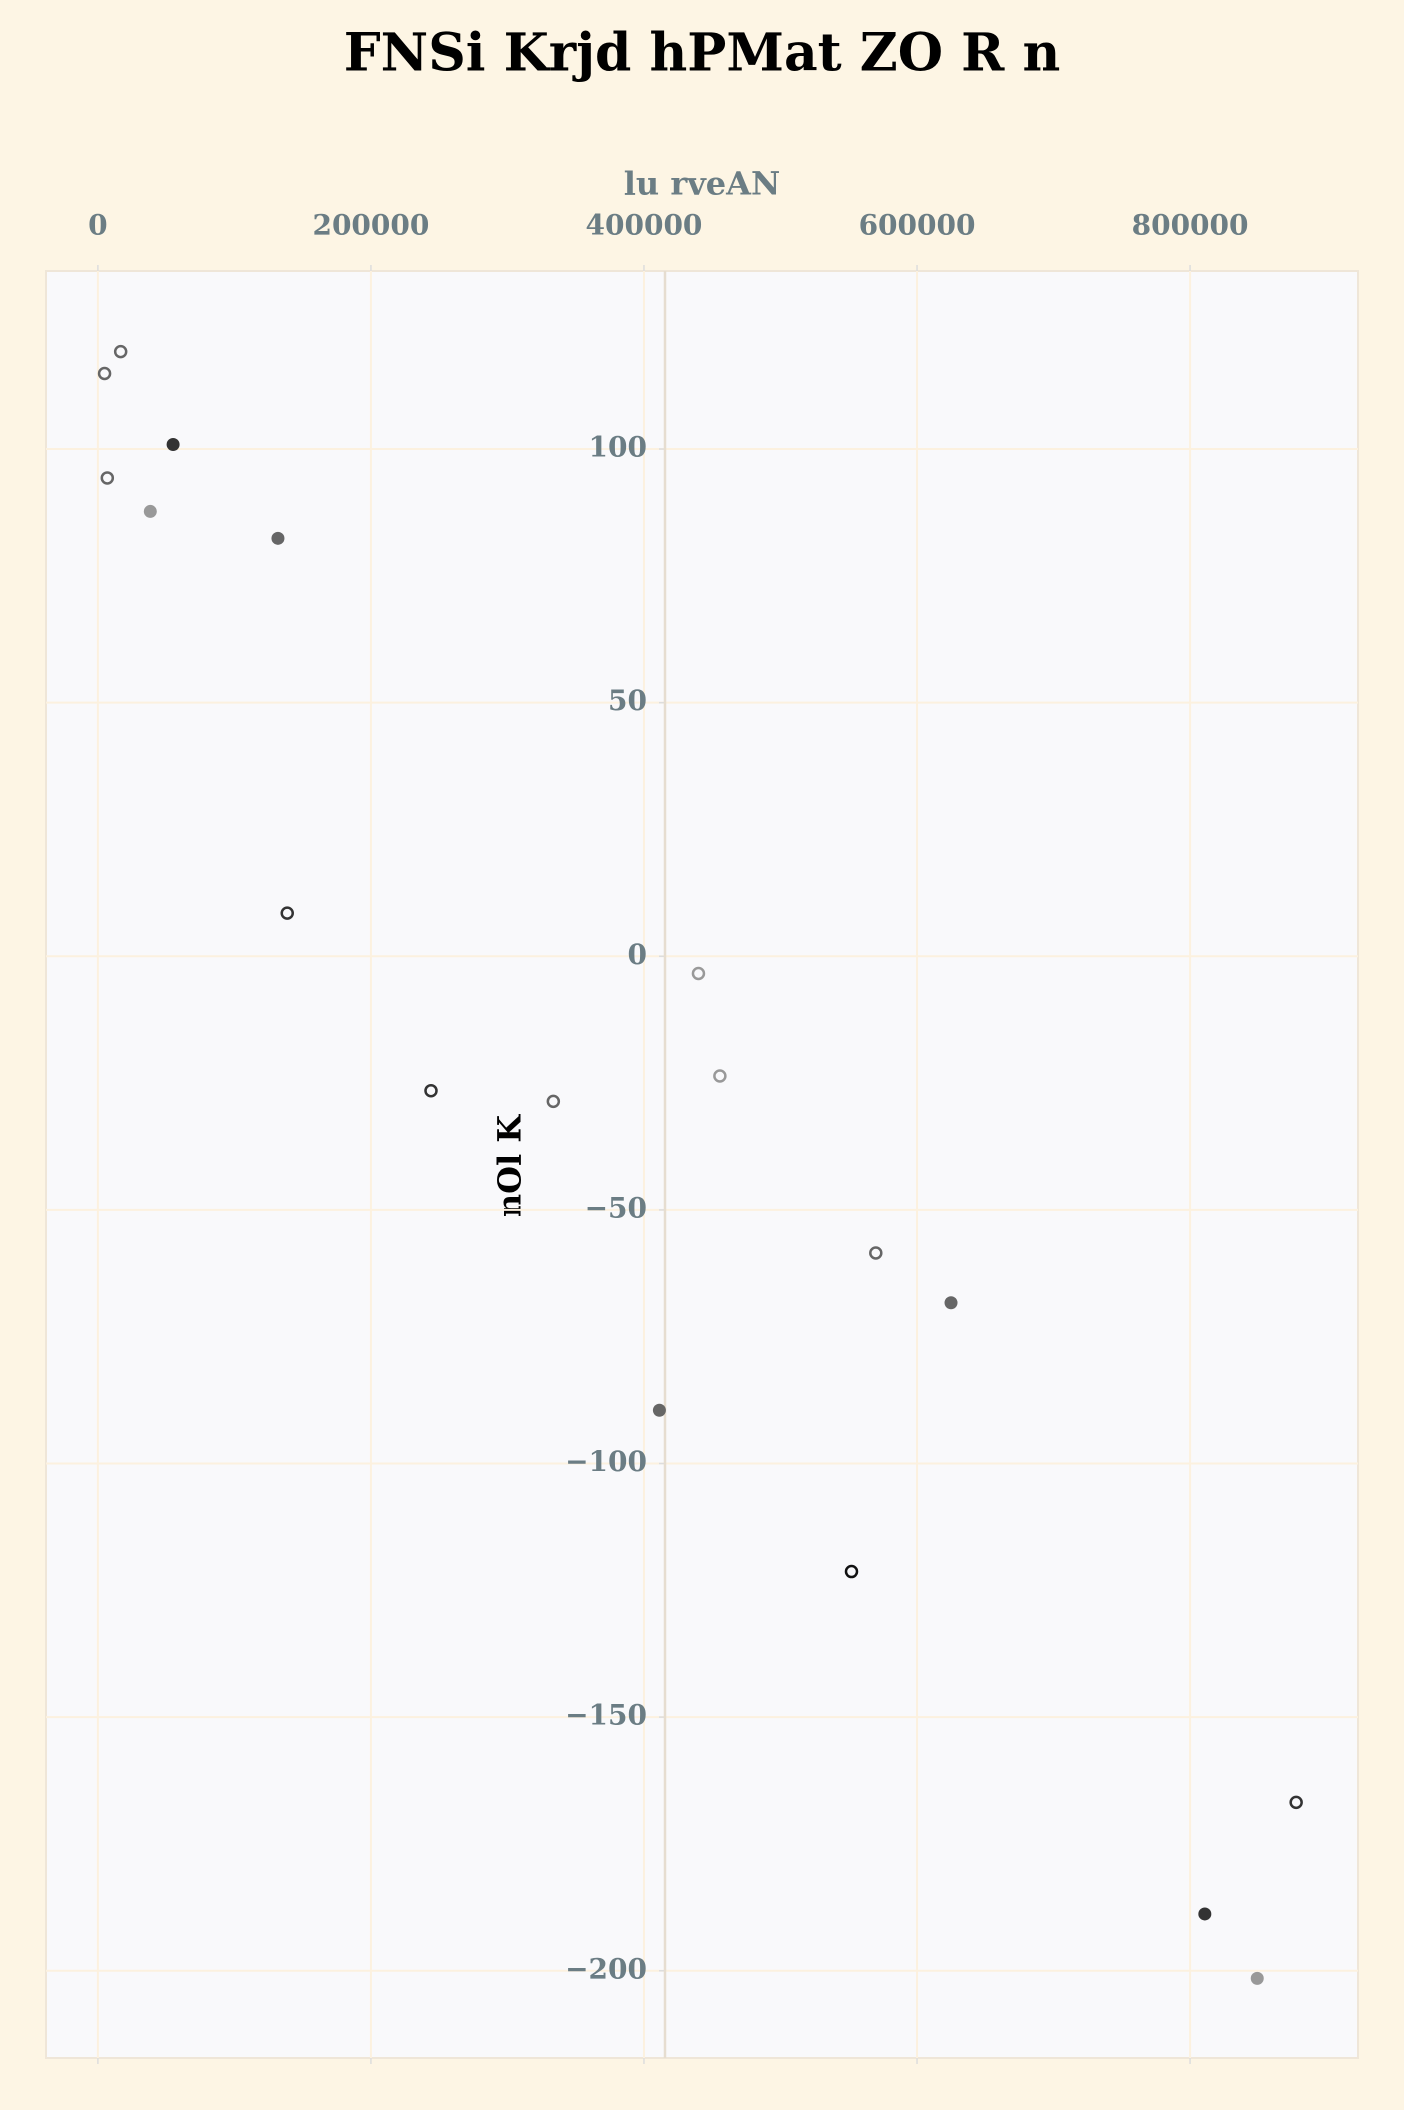 Image resolution: width=1404 pixels, height=2110 pixels. I want to click on y-tick-label: −200, so click(606, 1968).